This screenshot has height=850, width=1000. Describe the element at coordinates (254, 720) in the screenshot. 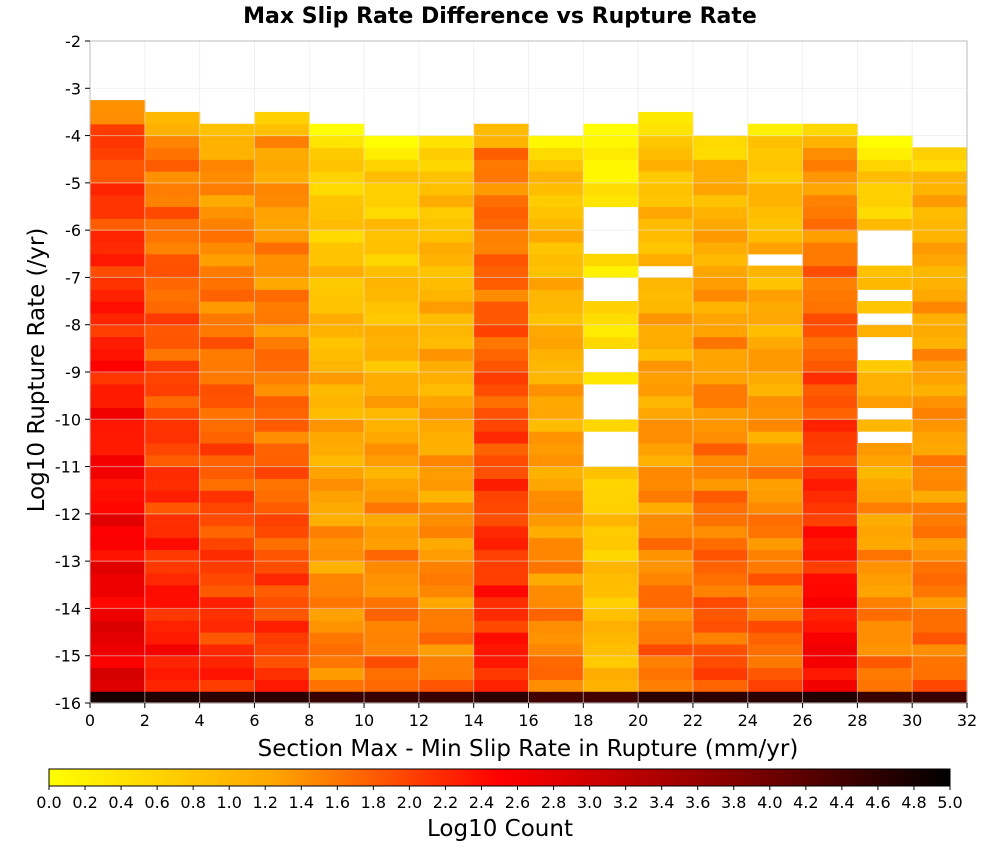

I see `x-tick-label: 6` at that location.